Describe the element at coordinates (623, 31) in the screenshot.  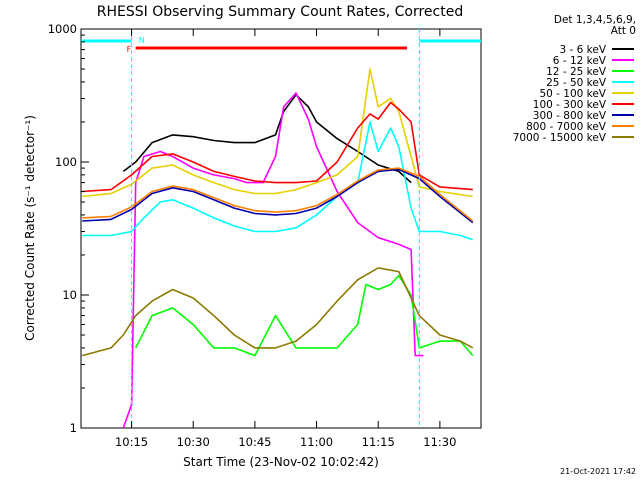
I see `legend-header-2: Att 0` at that location.